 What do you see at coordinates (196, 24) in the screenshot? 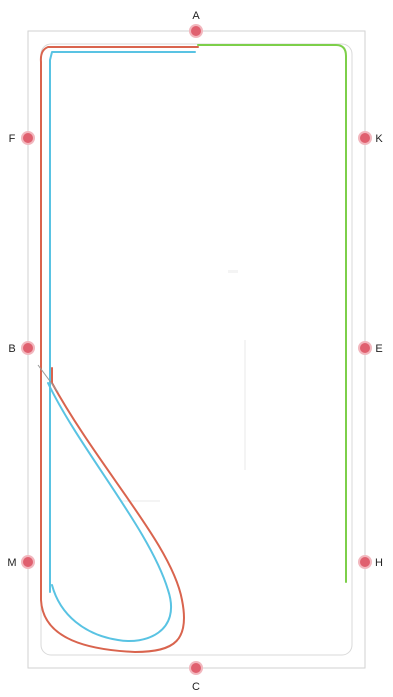
I see `marker-A: A` at bounding box center [196, 24].